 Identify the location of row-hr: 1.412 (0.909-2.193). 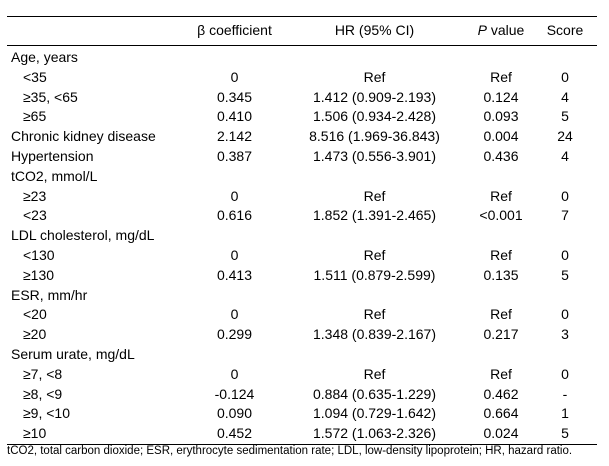
(374, 96).